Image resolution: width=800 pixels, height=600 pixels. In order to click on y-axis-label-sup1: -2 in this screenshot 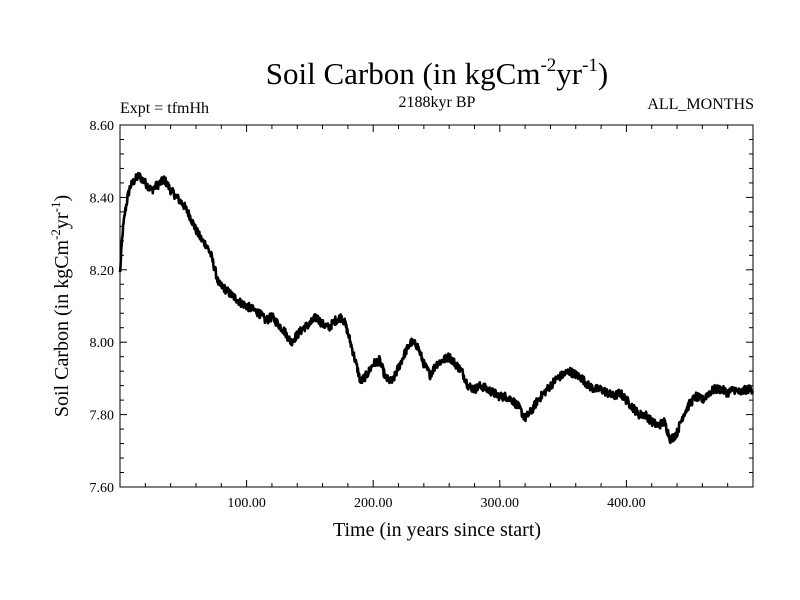, I will do `click(55, 234)`.